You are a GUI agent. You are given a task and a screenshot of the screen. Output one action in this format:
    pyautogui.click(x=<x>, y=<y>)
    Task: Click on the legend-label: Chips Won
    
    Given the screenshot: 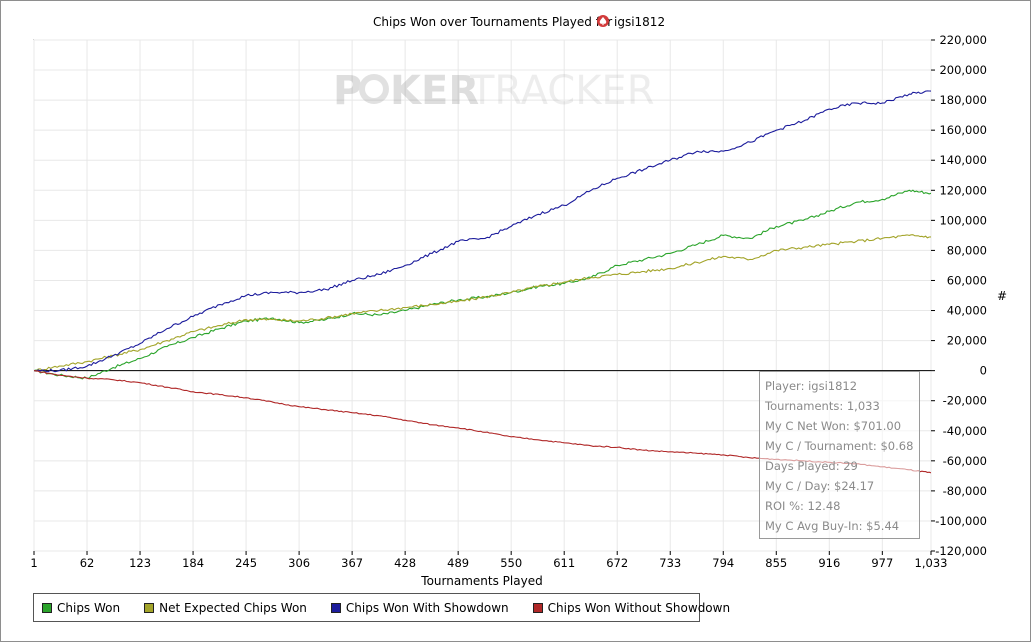 What is the action you would take?
    pyautogui.click(x=89, y=607)
    